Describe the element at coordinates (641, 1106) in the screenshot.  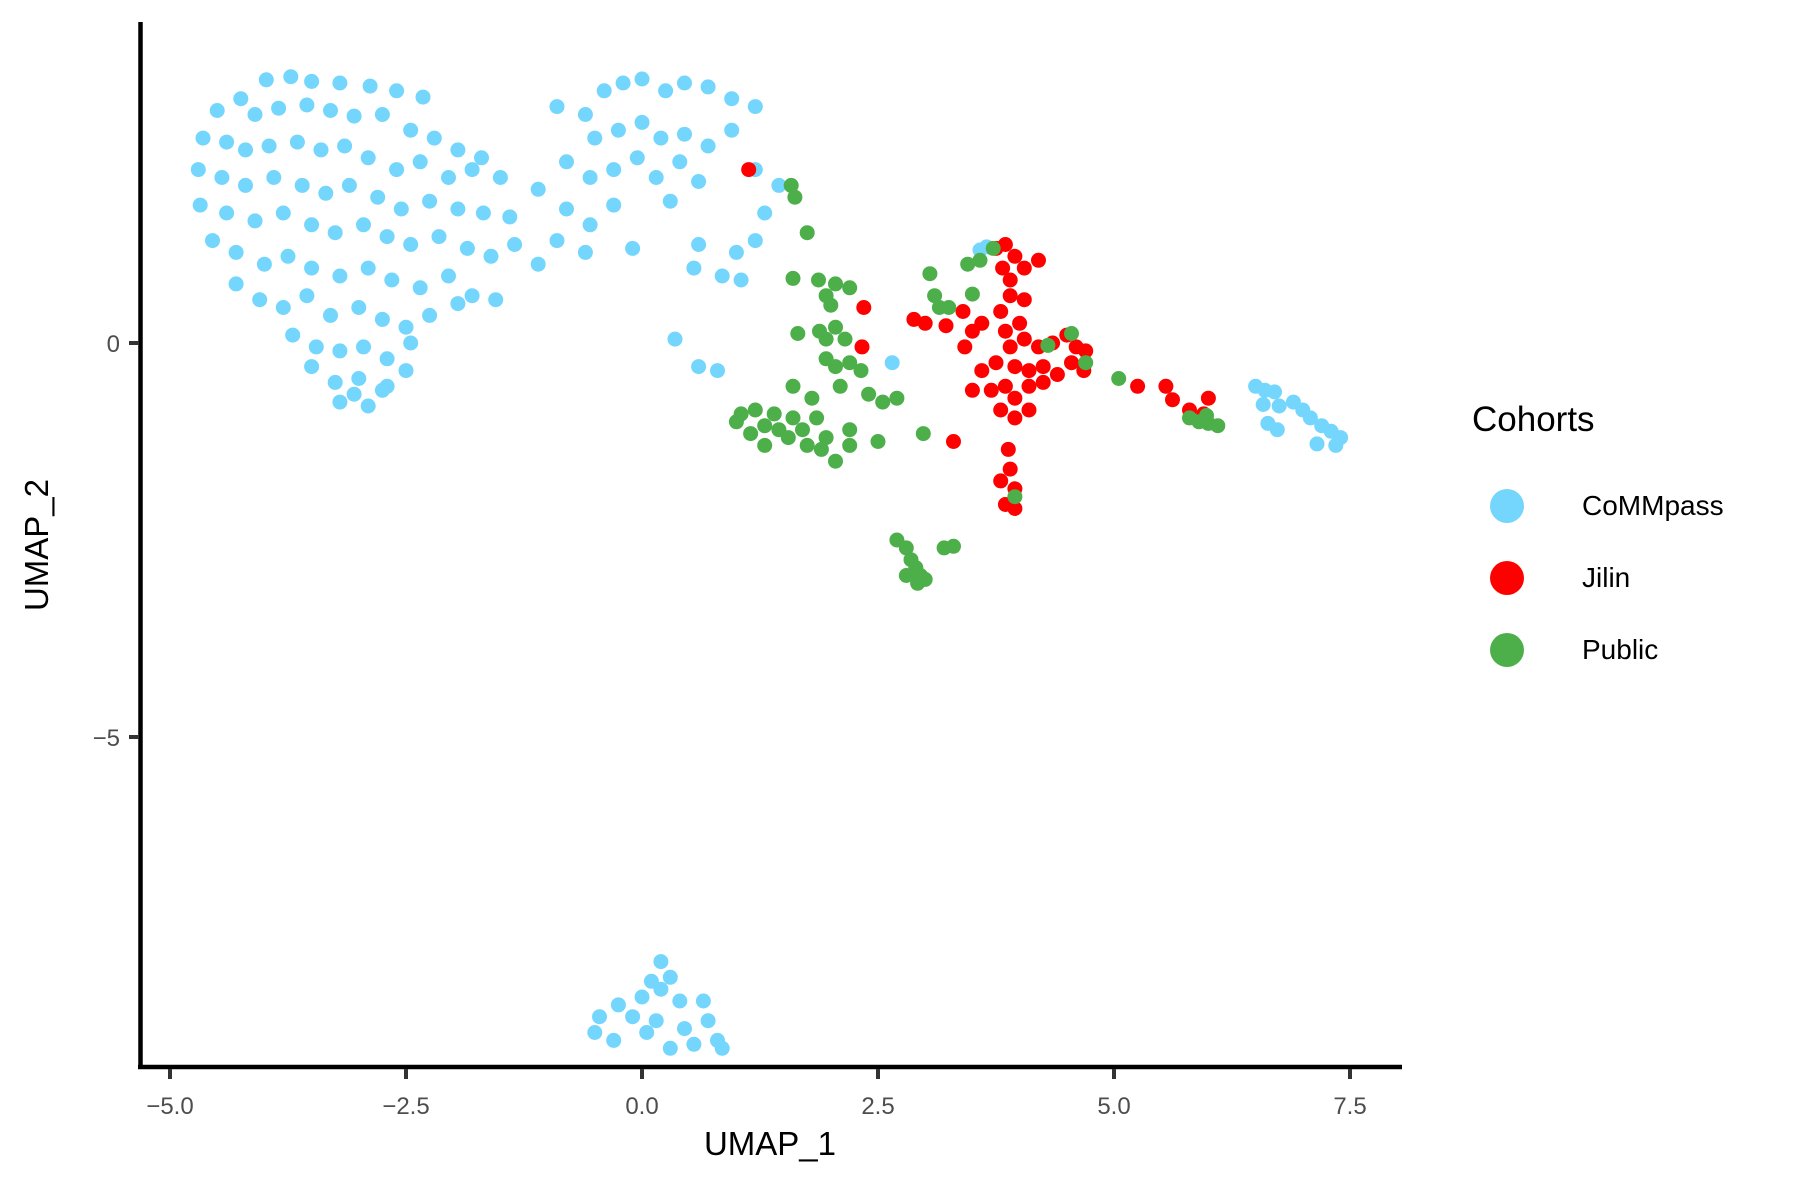
I see `x-tick-label: 0.0` at that location.